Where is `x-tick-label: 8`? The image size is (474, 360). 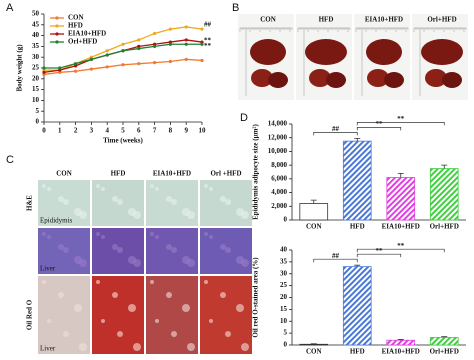
x-tick-label: 8 is located at coordinates (171, 131).